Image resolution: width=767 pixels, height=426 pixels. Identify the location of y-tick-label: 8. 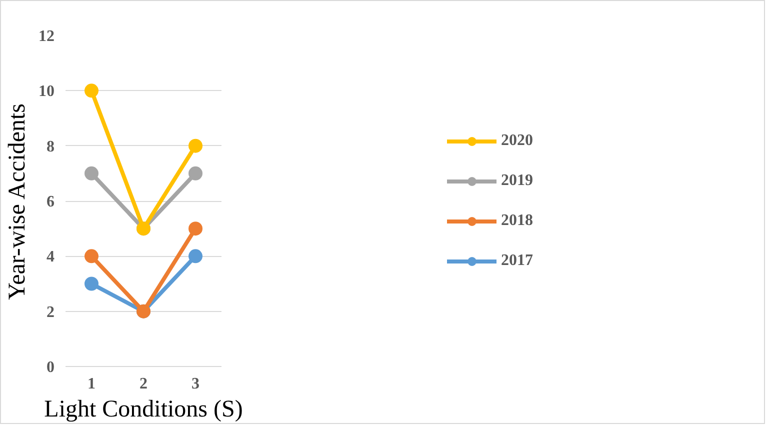
(50, 147).